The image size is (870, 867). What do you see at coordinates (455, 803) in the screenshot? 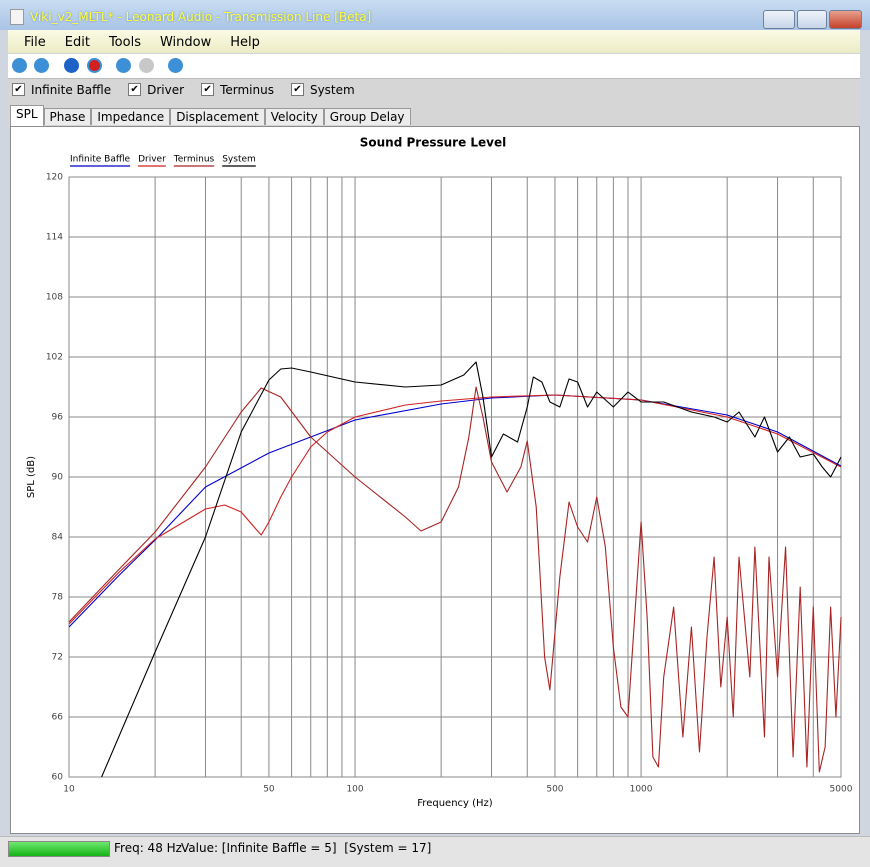
I see `x-axis-label: Frequency (Hz)` at bounding box center [455, 803].